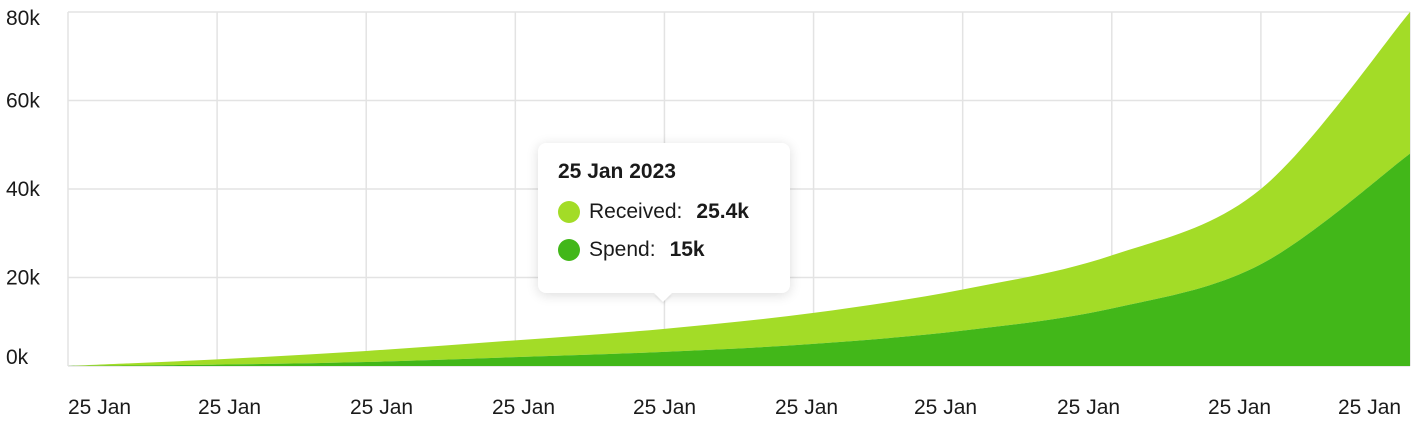  I want to click on y-tick-label: 40k, so click(23, 189).